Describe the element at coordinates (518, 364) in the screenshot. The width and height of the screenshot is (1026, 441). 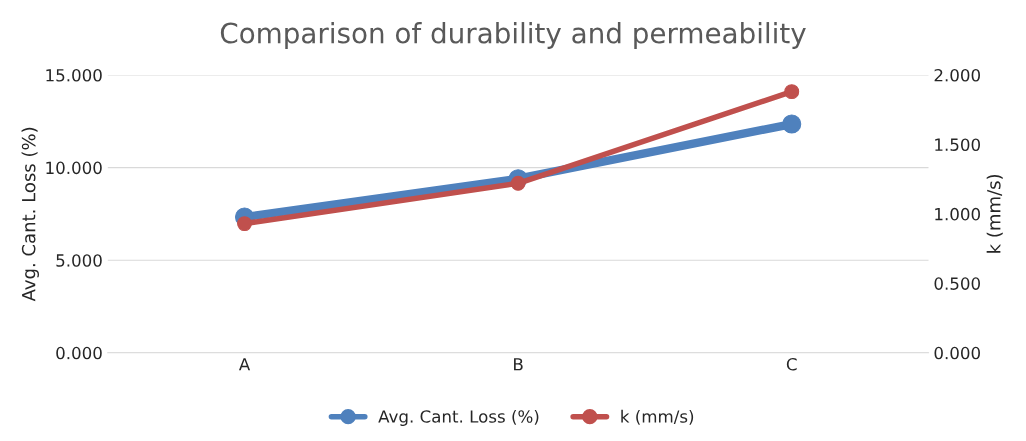
I see `x-tick-label: B` at that location.